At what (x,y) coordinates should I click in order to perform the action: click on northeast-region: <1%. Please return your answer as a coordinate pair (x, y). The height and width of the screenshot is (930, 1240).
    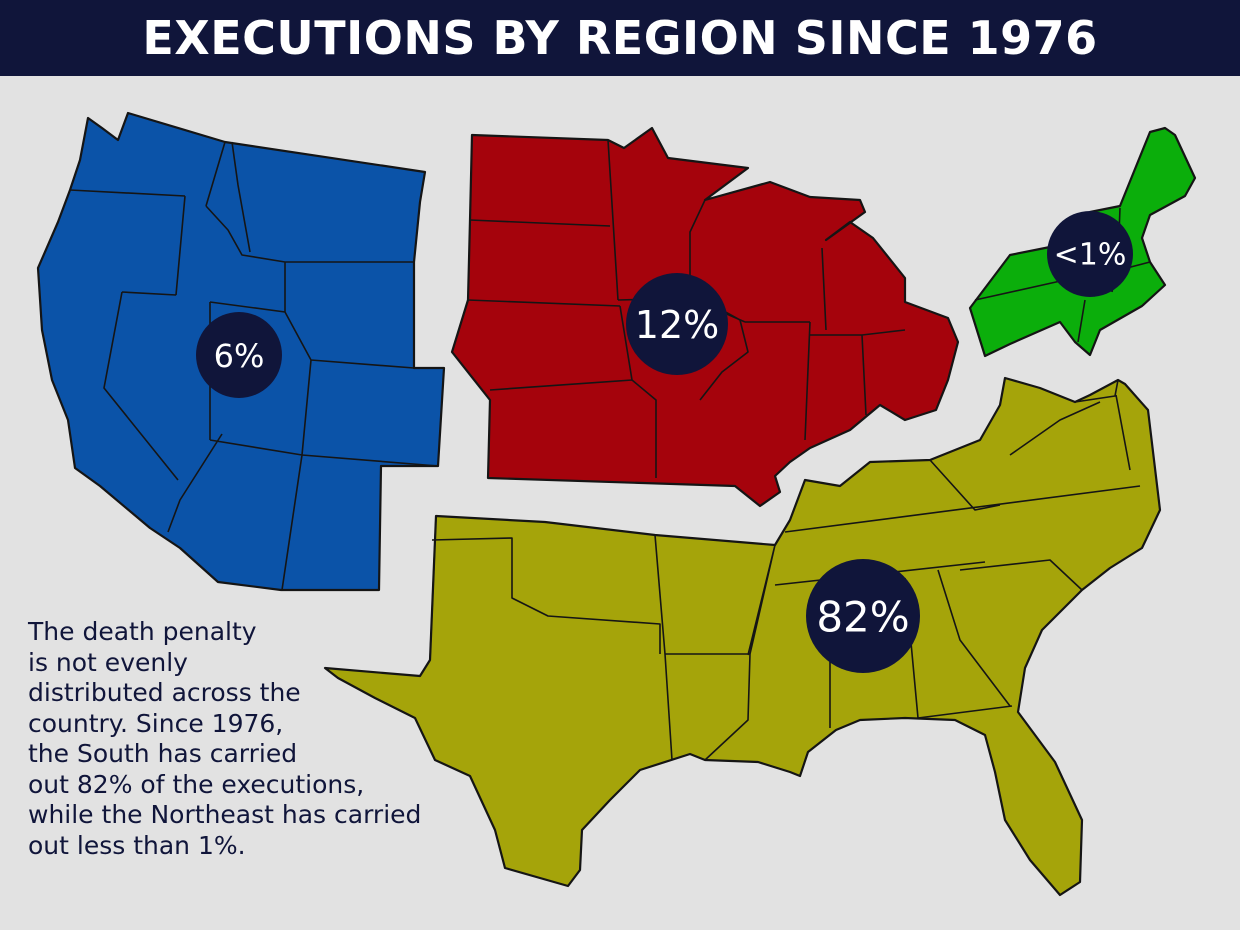
    Looking at the image, I should click on (1082, 242).